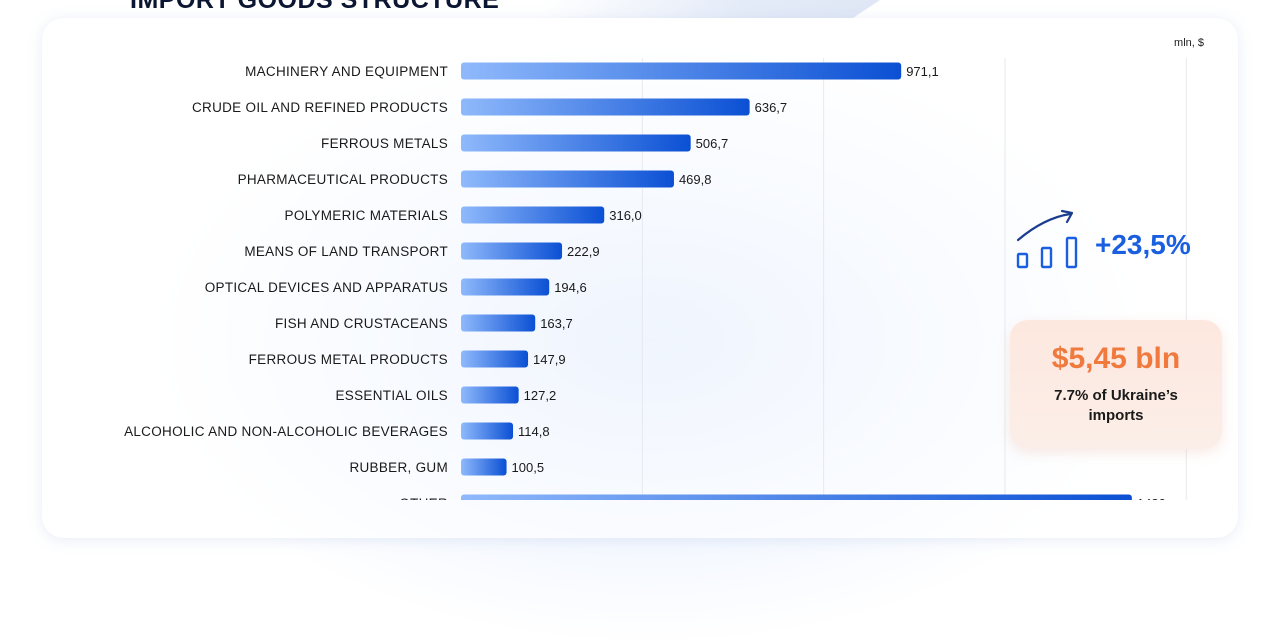  I want to click on total-card: $5,45 bln 7.7% of Ukraine’s imports, so click(1116, 384).